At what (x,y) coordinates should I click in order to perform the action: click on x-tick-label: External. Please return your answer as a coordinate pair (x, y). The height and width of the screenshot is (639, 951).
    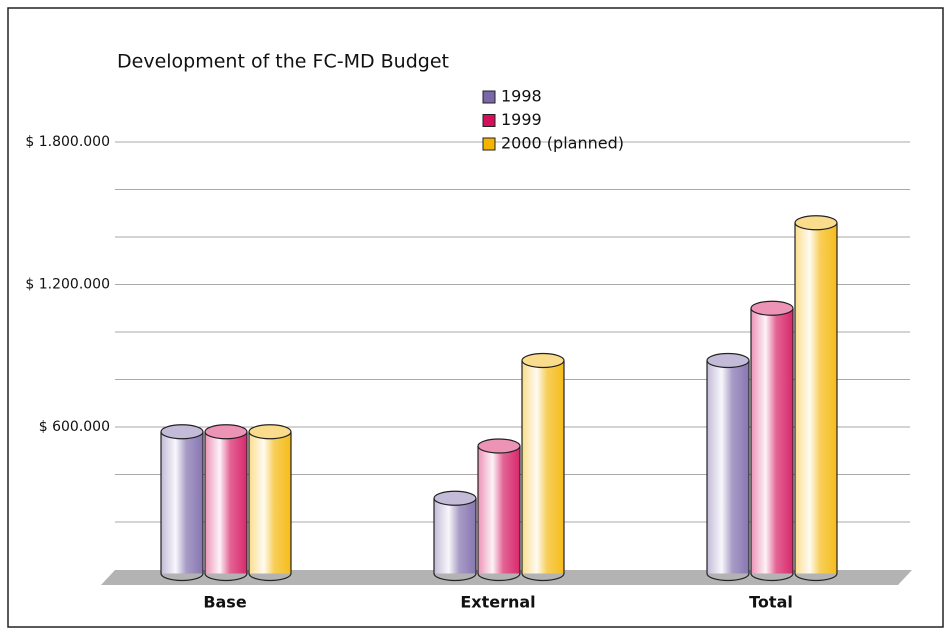
    Looking at the image, I should click on (497, 602).